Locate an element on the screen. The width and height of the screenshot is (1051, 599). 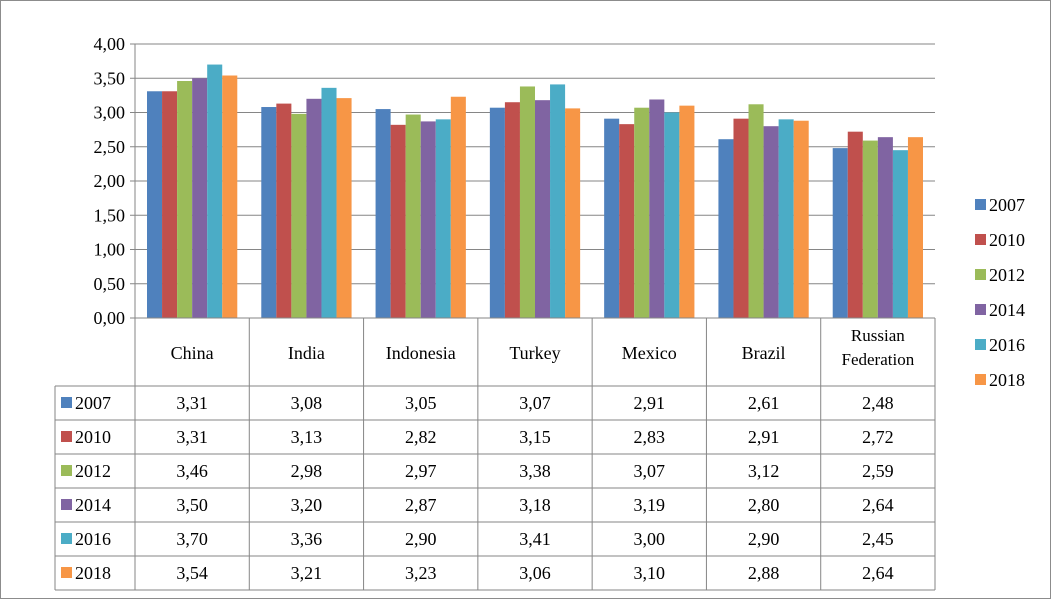
data-label: 3,36 is located at coordinates (307, 539).